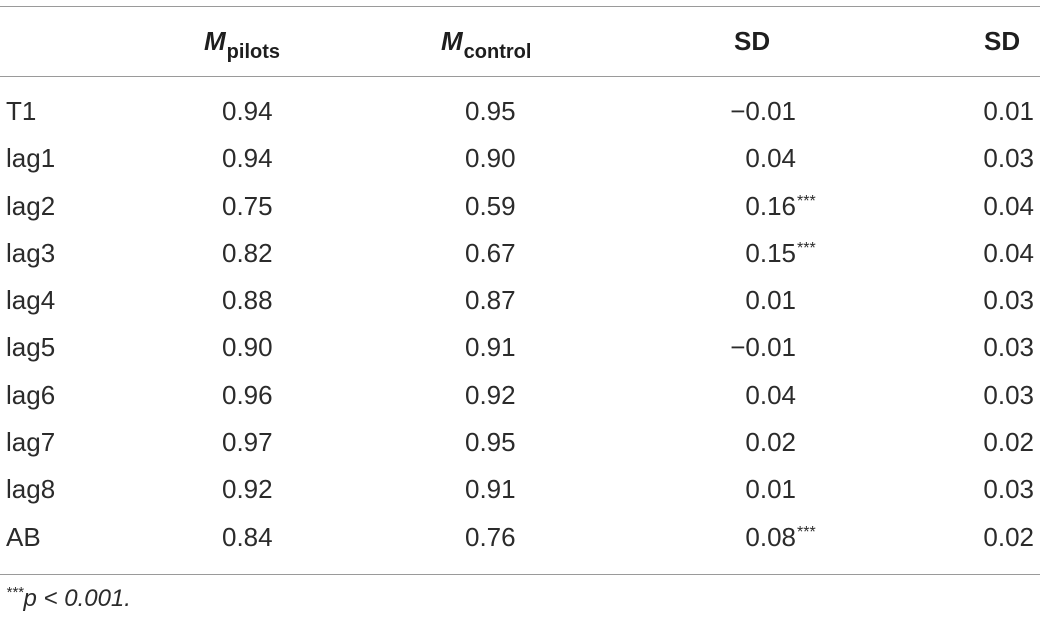  Describe the element at coordinates (520, 489) in the screenshot. I see `table-row: lag8 0.92 0.91 0.01 0.03` at that location.